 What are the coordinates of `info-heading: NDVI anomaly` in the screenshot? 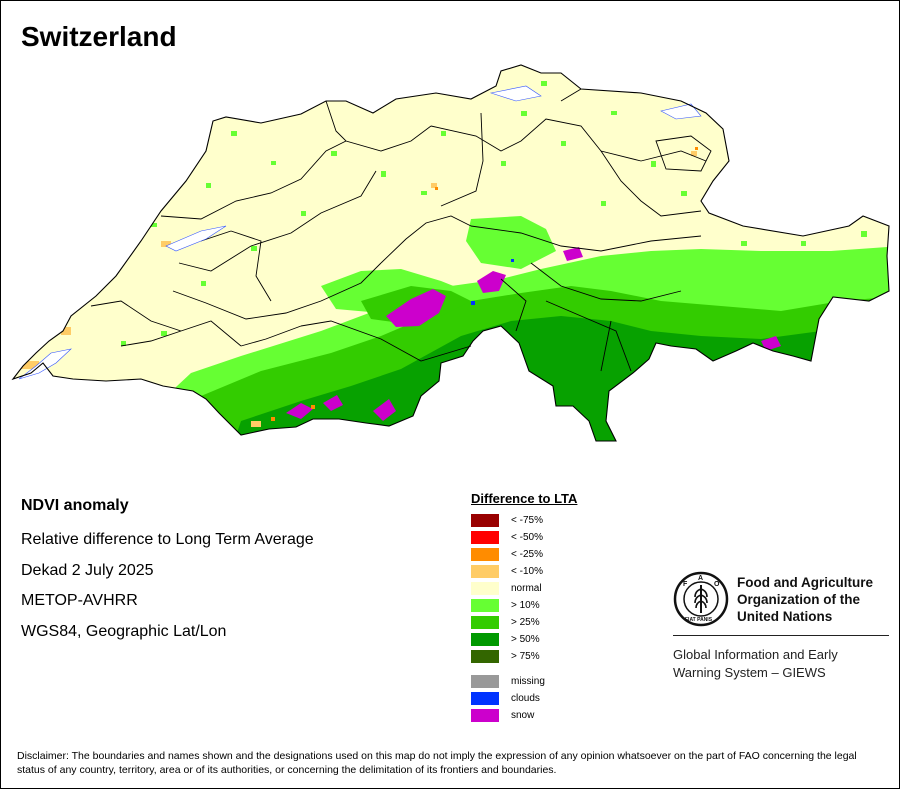 It's located at (75, 505).